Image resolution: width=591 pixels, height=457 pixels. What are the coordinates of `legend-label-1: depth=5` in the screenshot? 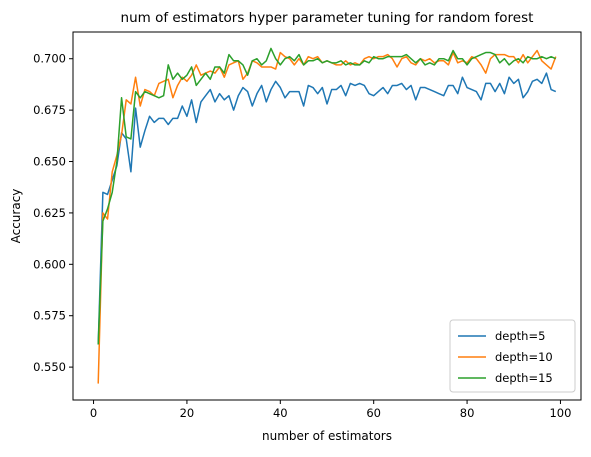 It's located at (520, 336).